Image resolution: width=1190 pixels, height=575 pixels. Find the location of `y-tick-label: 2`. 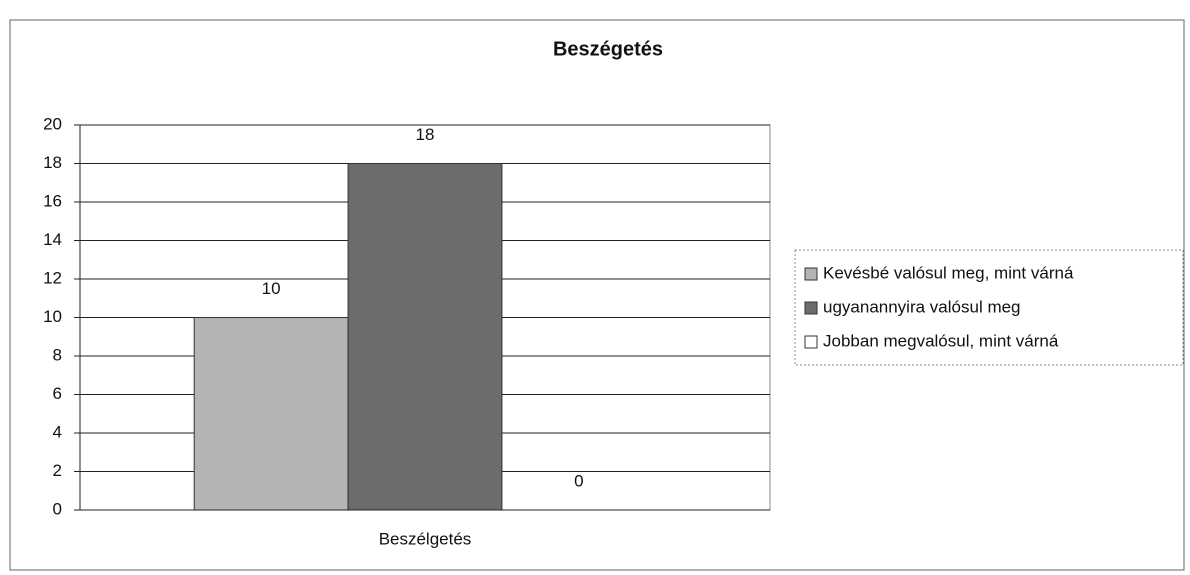

y-tick-label: 2 is located at coordinates (57, 470).